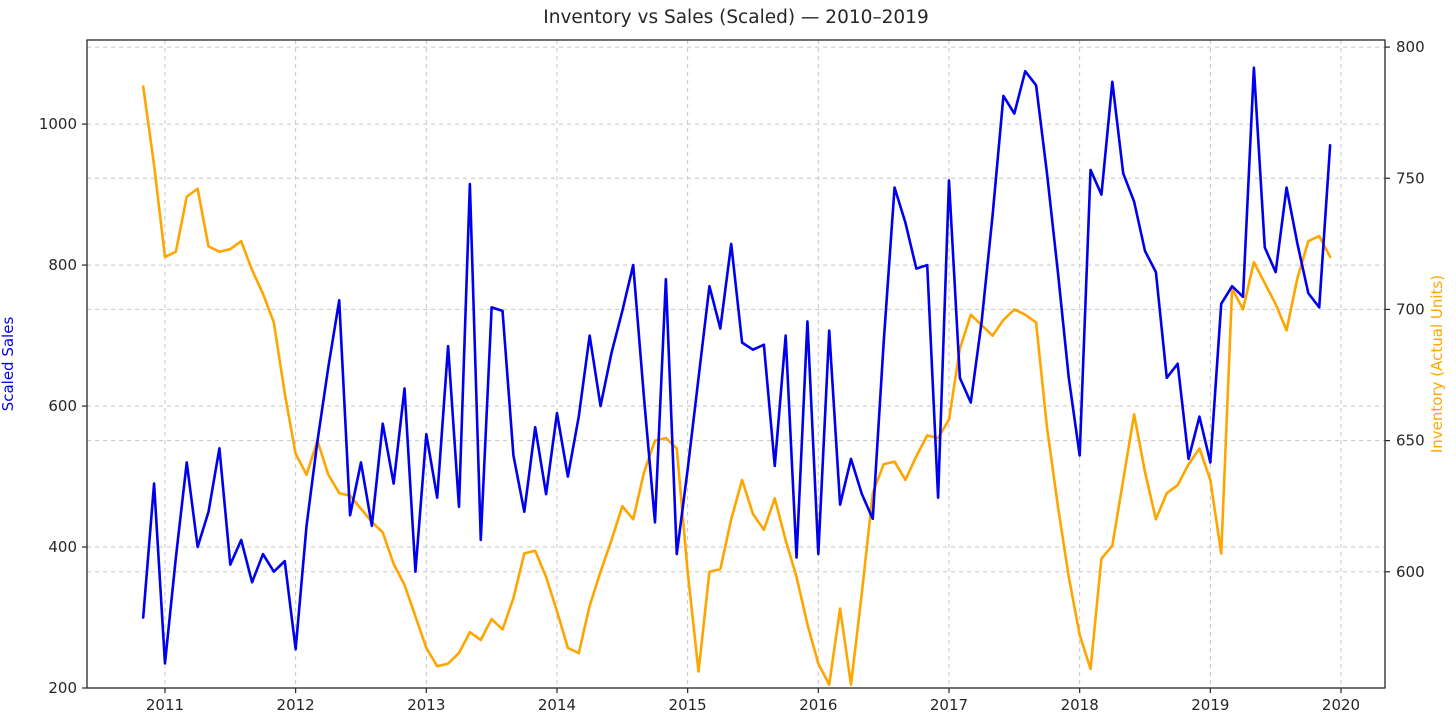 The image size is (1456, 723). I want to click on y-right-tick-label: 700, so click(1410, 309).